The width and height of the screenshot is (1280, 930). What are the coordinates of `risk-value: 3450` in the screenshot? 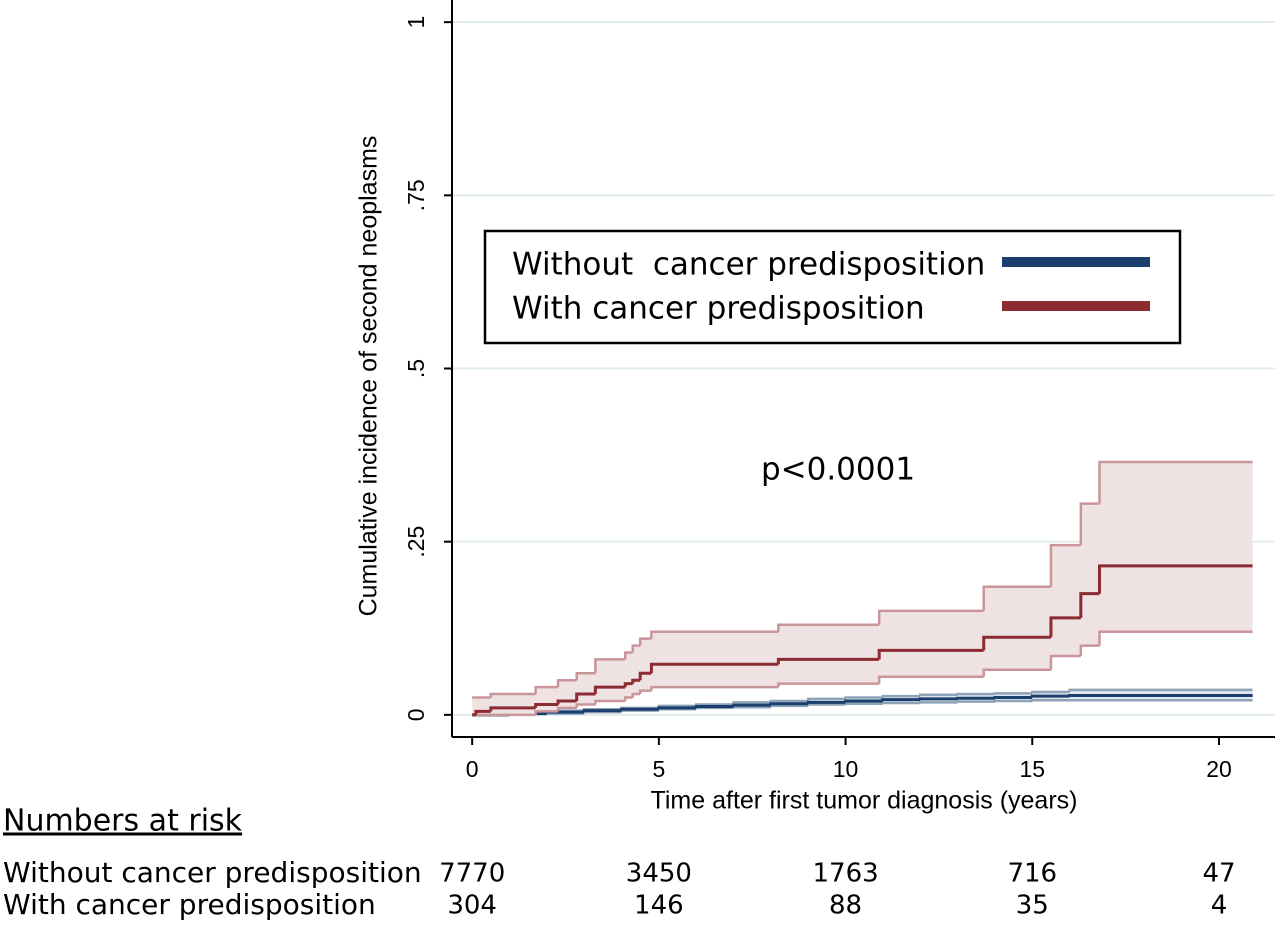 It's located at (659, 874).